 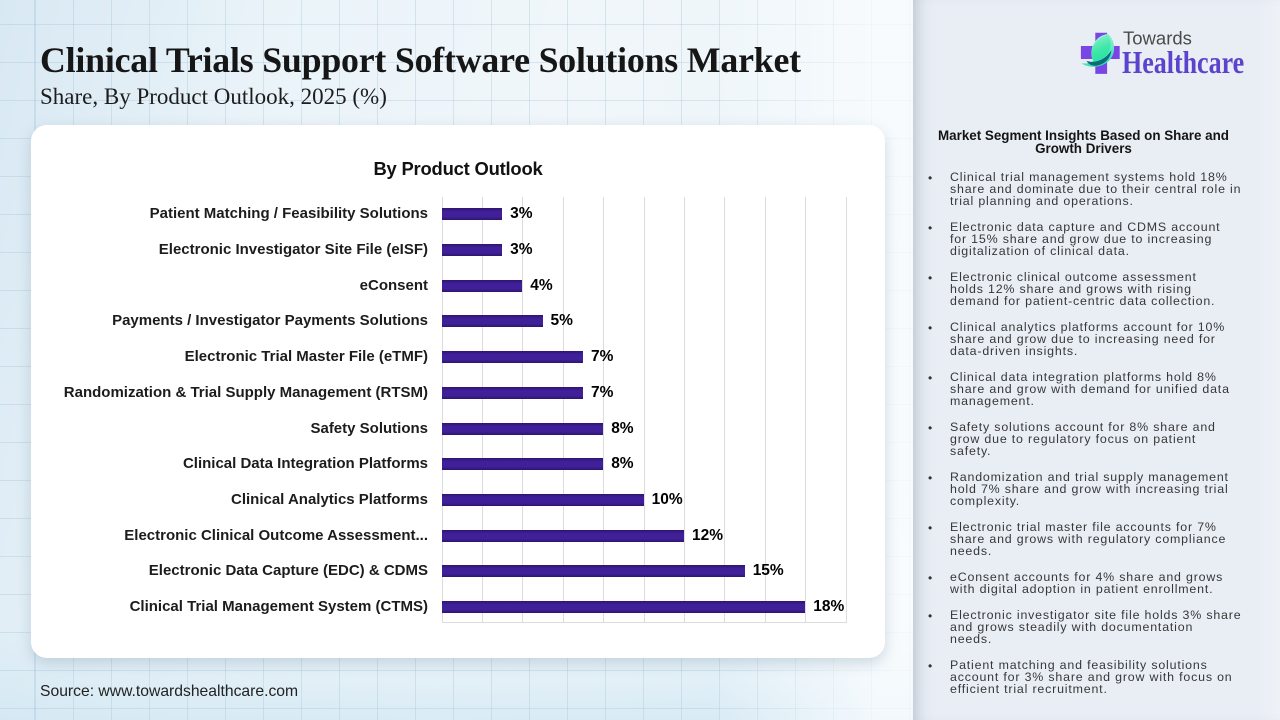 I want to click on svg-text: Healthcare, so click(x=1183, y=63).